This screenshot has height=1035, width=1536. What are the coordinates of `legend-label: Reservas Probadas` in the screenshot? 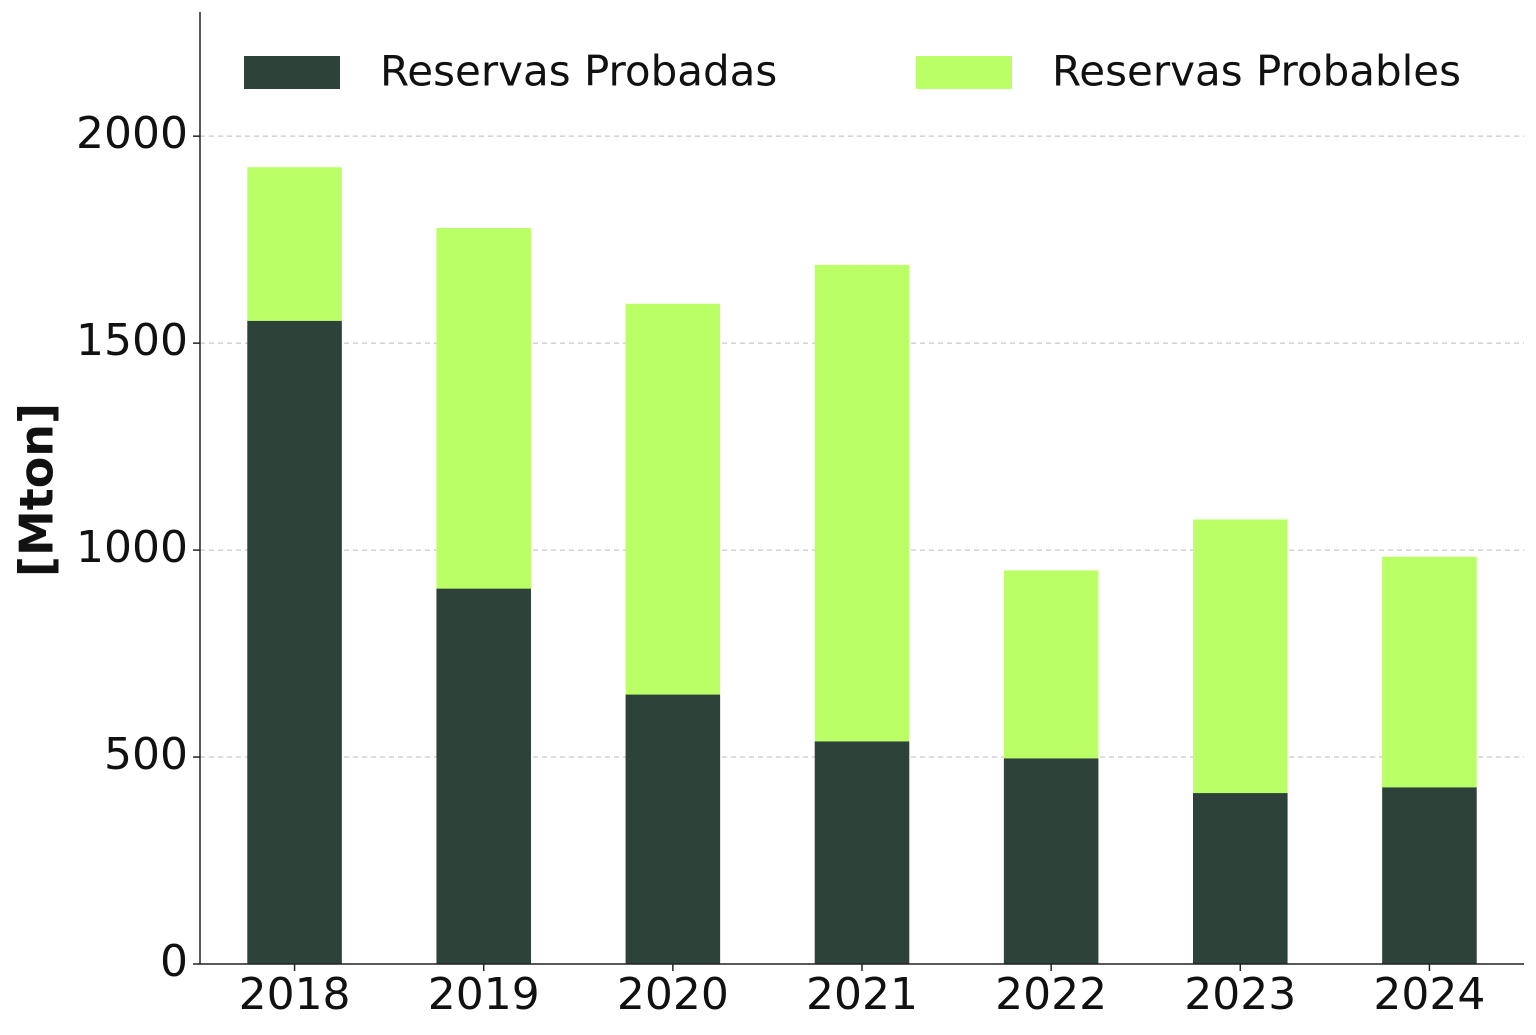 It's located at (578, 71).